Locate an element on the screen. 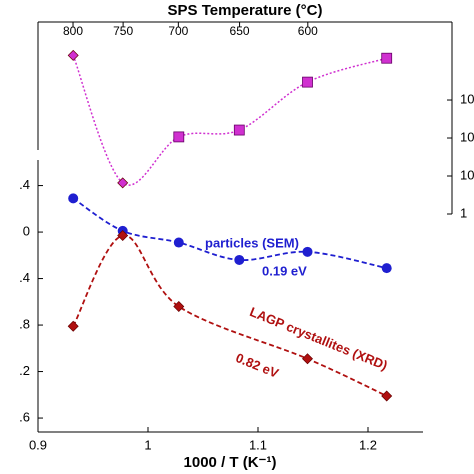 The image size is (474, 474). top-axis-label: SPS Temperature (°C) is located at coordinates (245, 10).